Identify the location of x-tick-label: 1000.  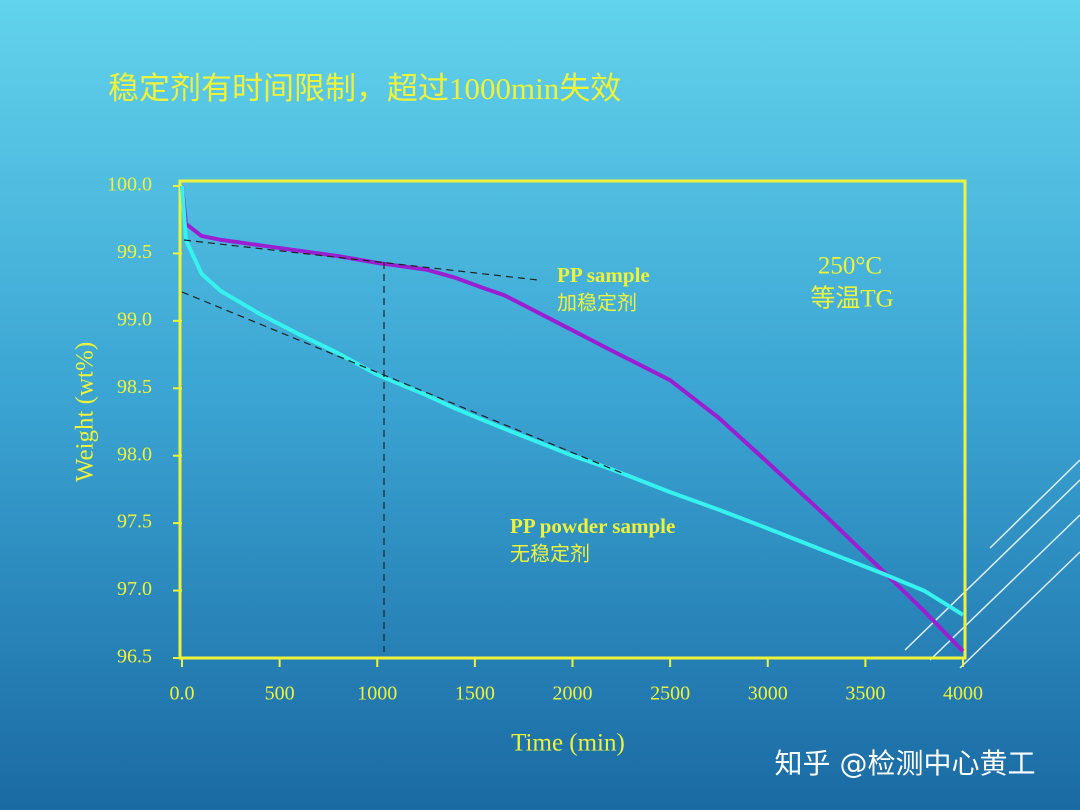
(377, 694).